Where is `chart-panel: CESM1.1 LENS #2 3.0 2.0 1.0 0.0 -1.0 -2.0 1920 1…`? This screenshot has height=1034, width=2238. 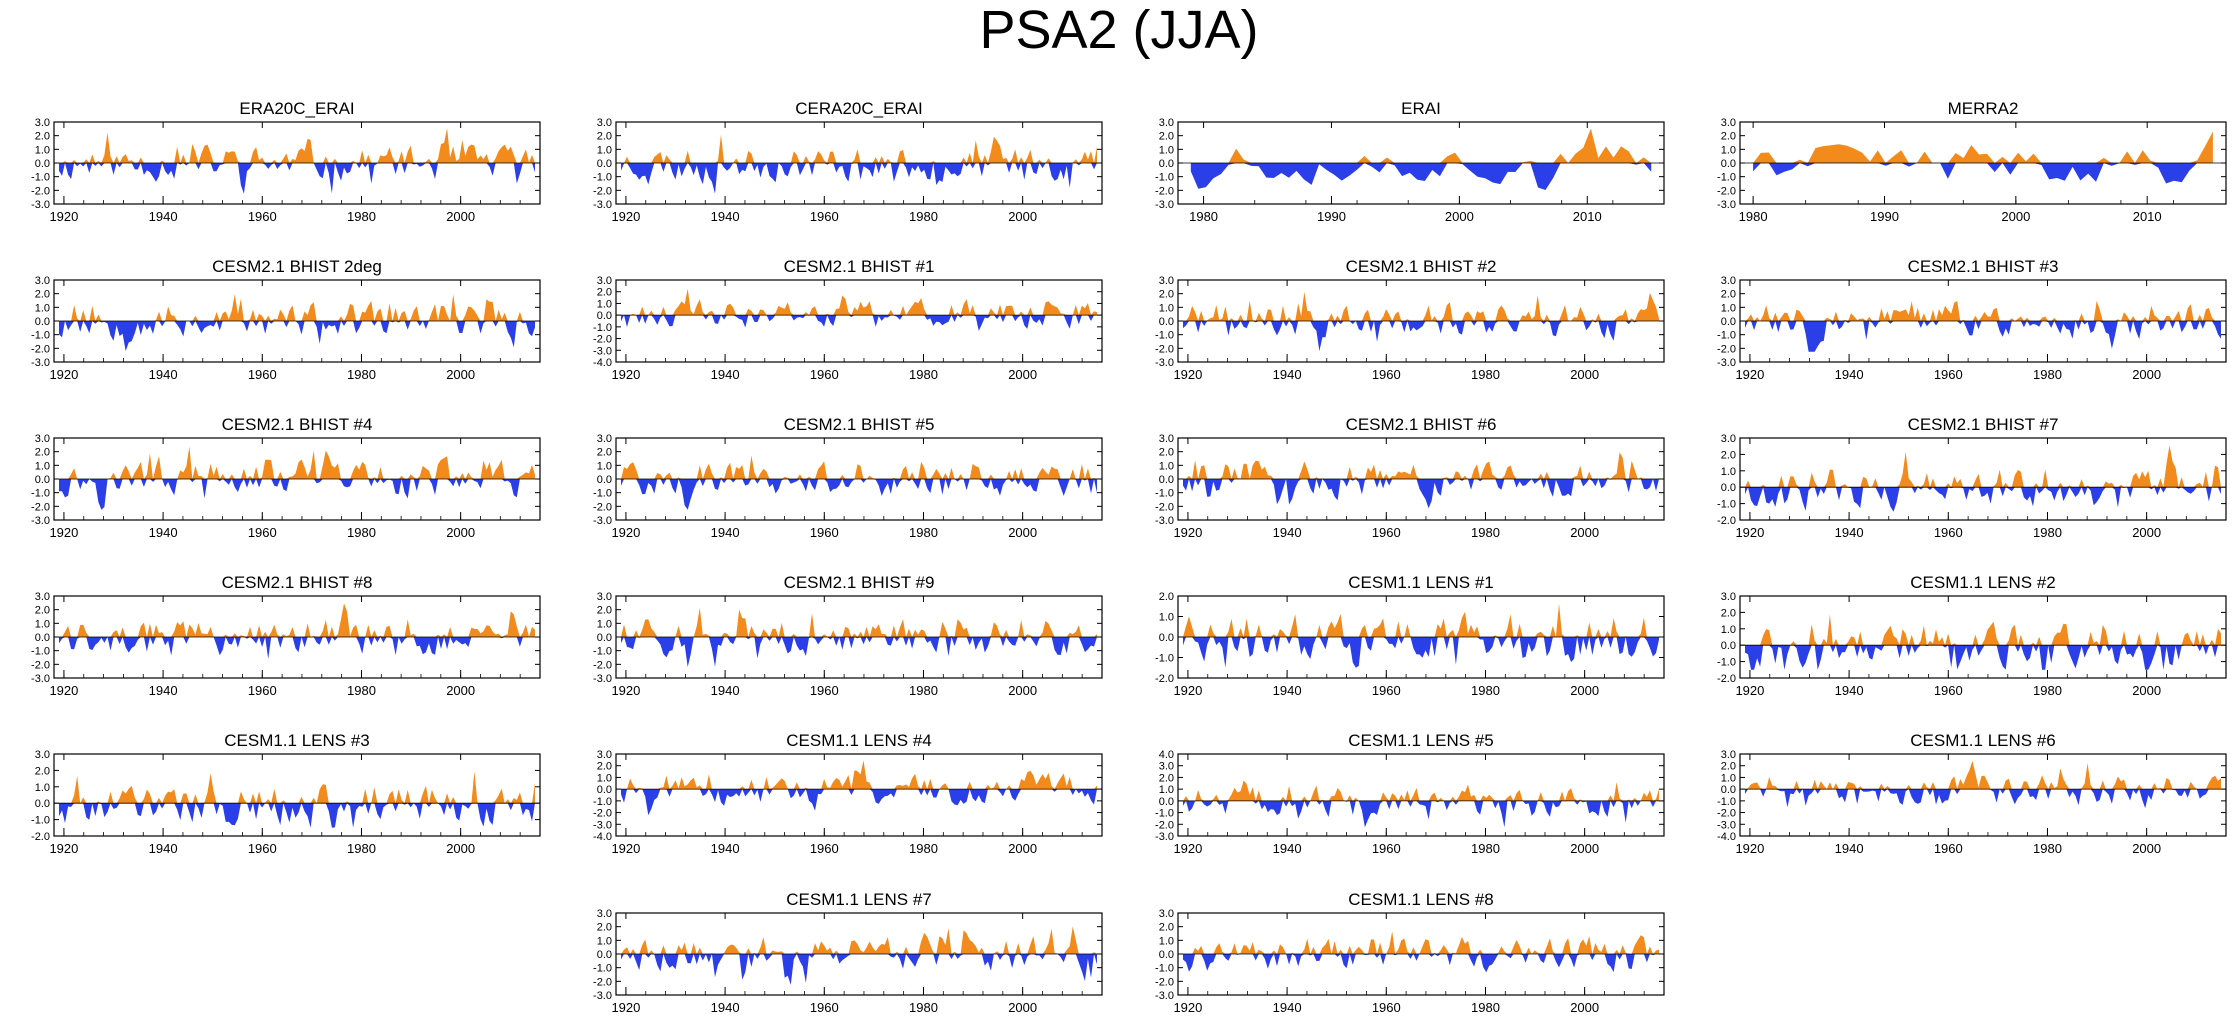 chart-panel: CESM1.1 LENS #2 3.0 2.0 1.0 0.0 -1.0 -2.0 1920 1… is located at coordinates (1966, 641).